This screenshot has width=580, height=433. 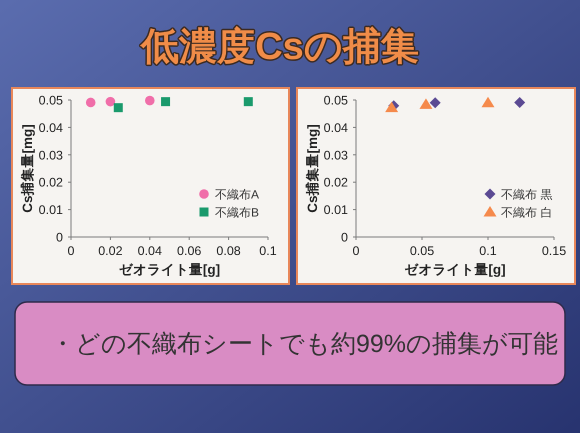 What do you see at coordinates (237, 195) in the screenshot?
I see `legend-label: 不織布A` at bounding box center [237, 195].